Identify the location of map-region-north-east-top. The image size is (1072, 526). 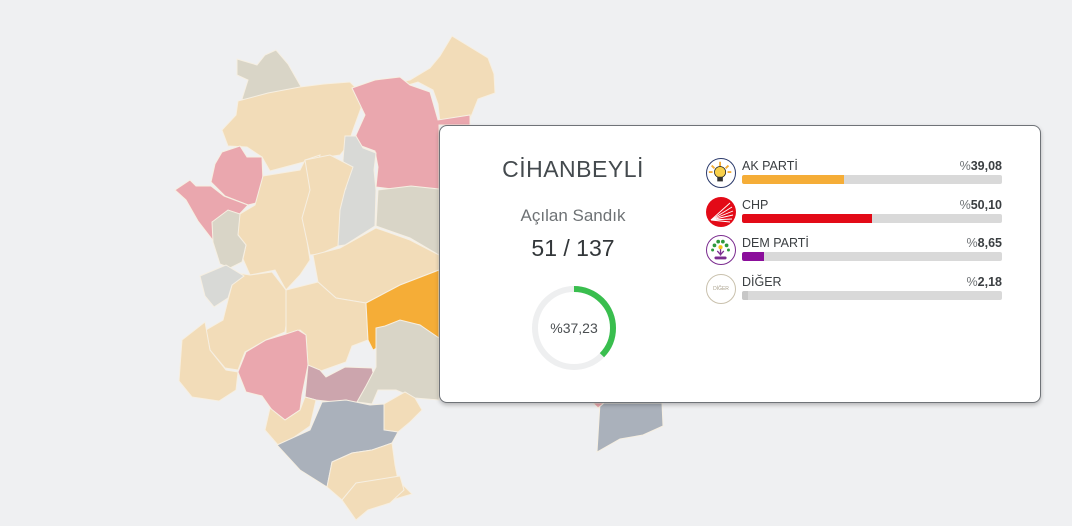
(443, 79).